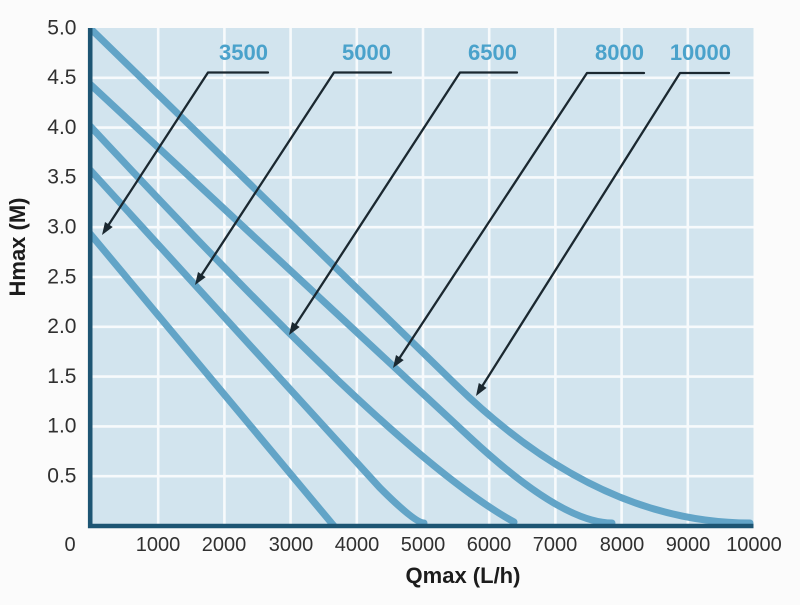 The image size is (800, 605). What do you see at coordinates (357, 545) in the screenshot?
I see `svg-text: 4000` at bounding box center [357, 545].